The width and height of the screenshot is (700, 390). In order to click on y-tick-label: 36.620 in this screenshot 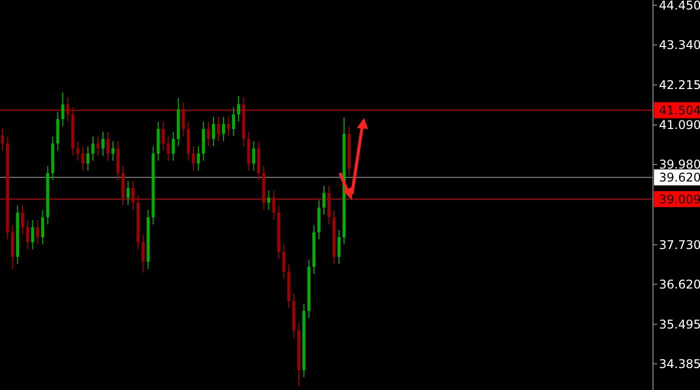, I will do `click(679, 284)`.